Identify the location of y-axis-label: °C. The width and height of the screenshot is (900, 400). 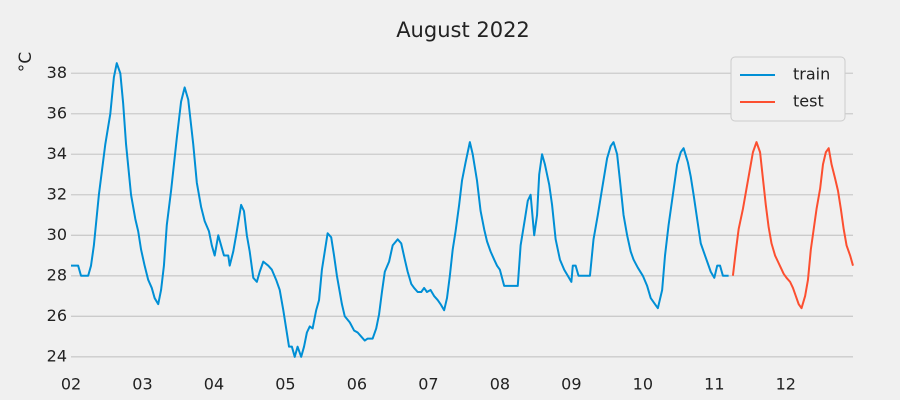
(26, 62).